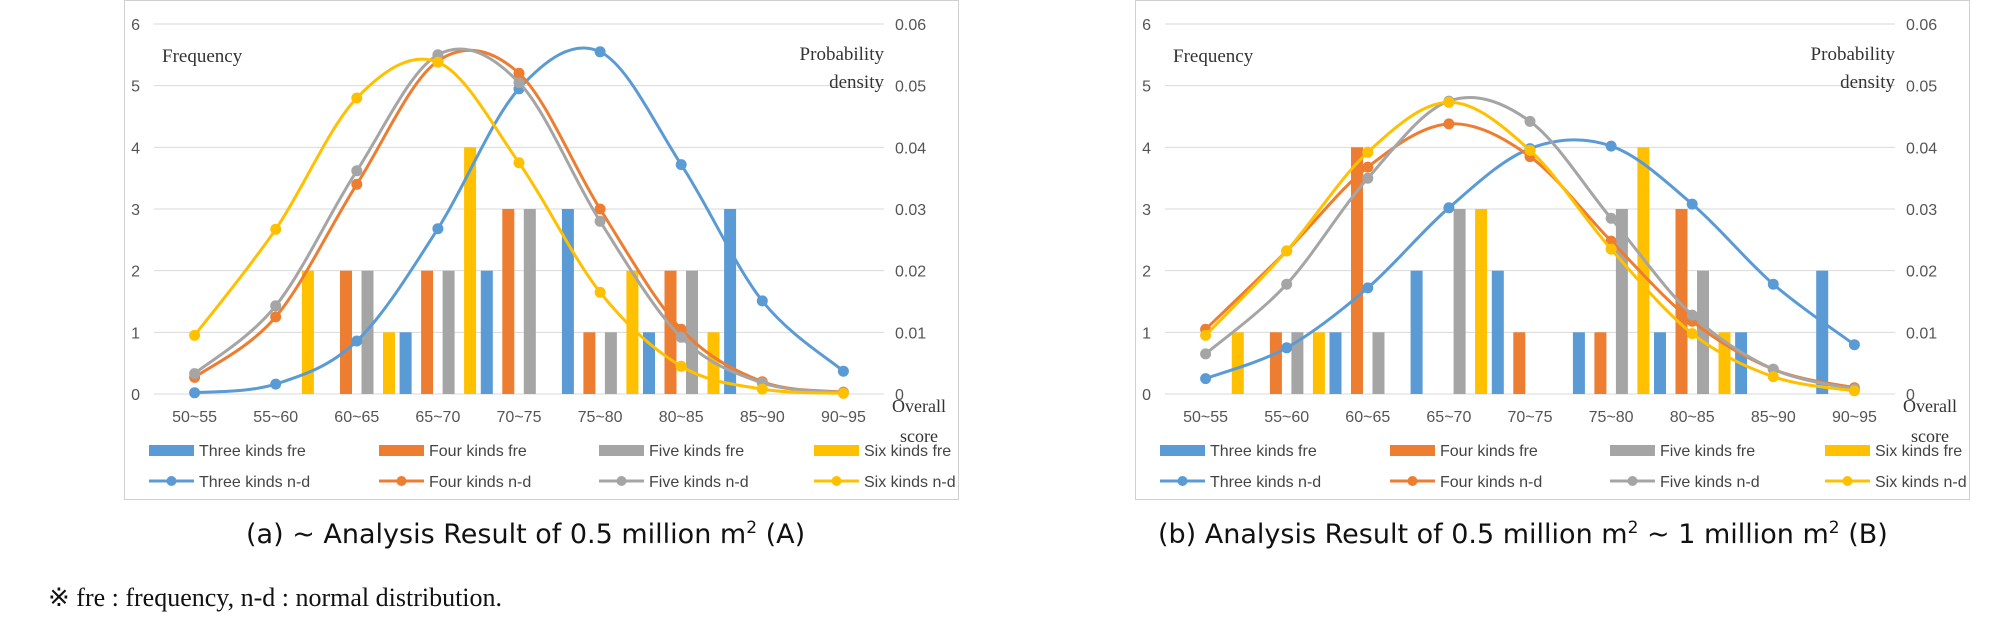  What do you see at coordinates (1182, 450) in the screenshot?
I see `legend-swatch-three-kinds-fre` at bounding box center [1182, 450].